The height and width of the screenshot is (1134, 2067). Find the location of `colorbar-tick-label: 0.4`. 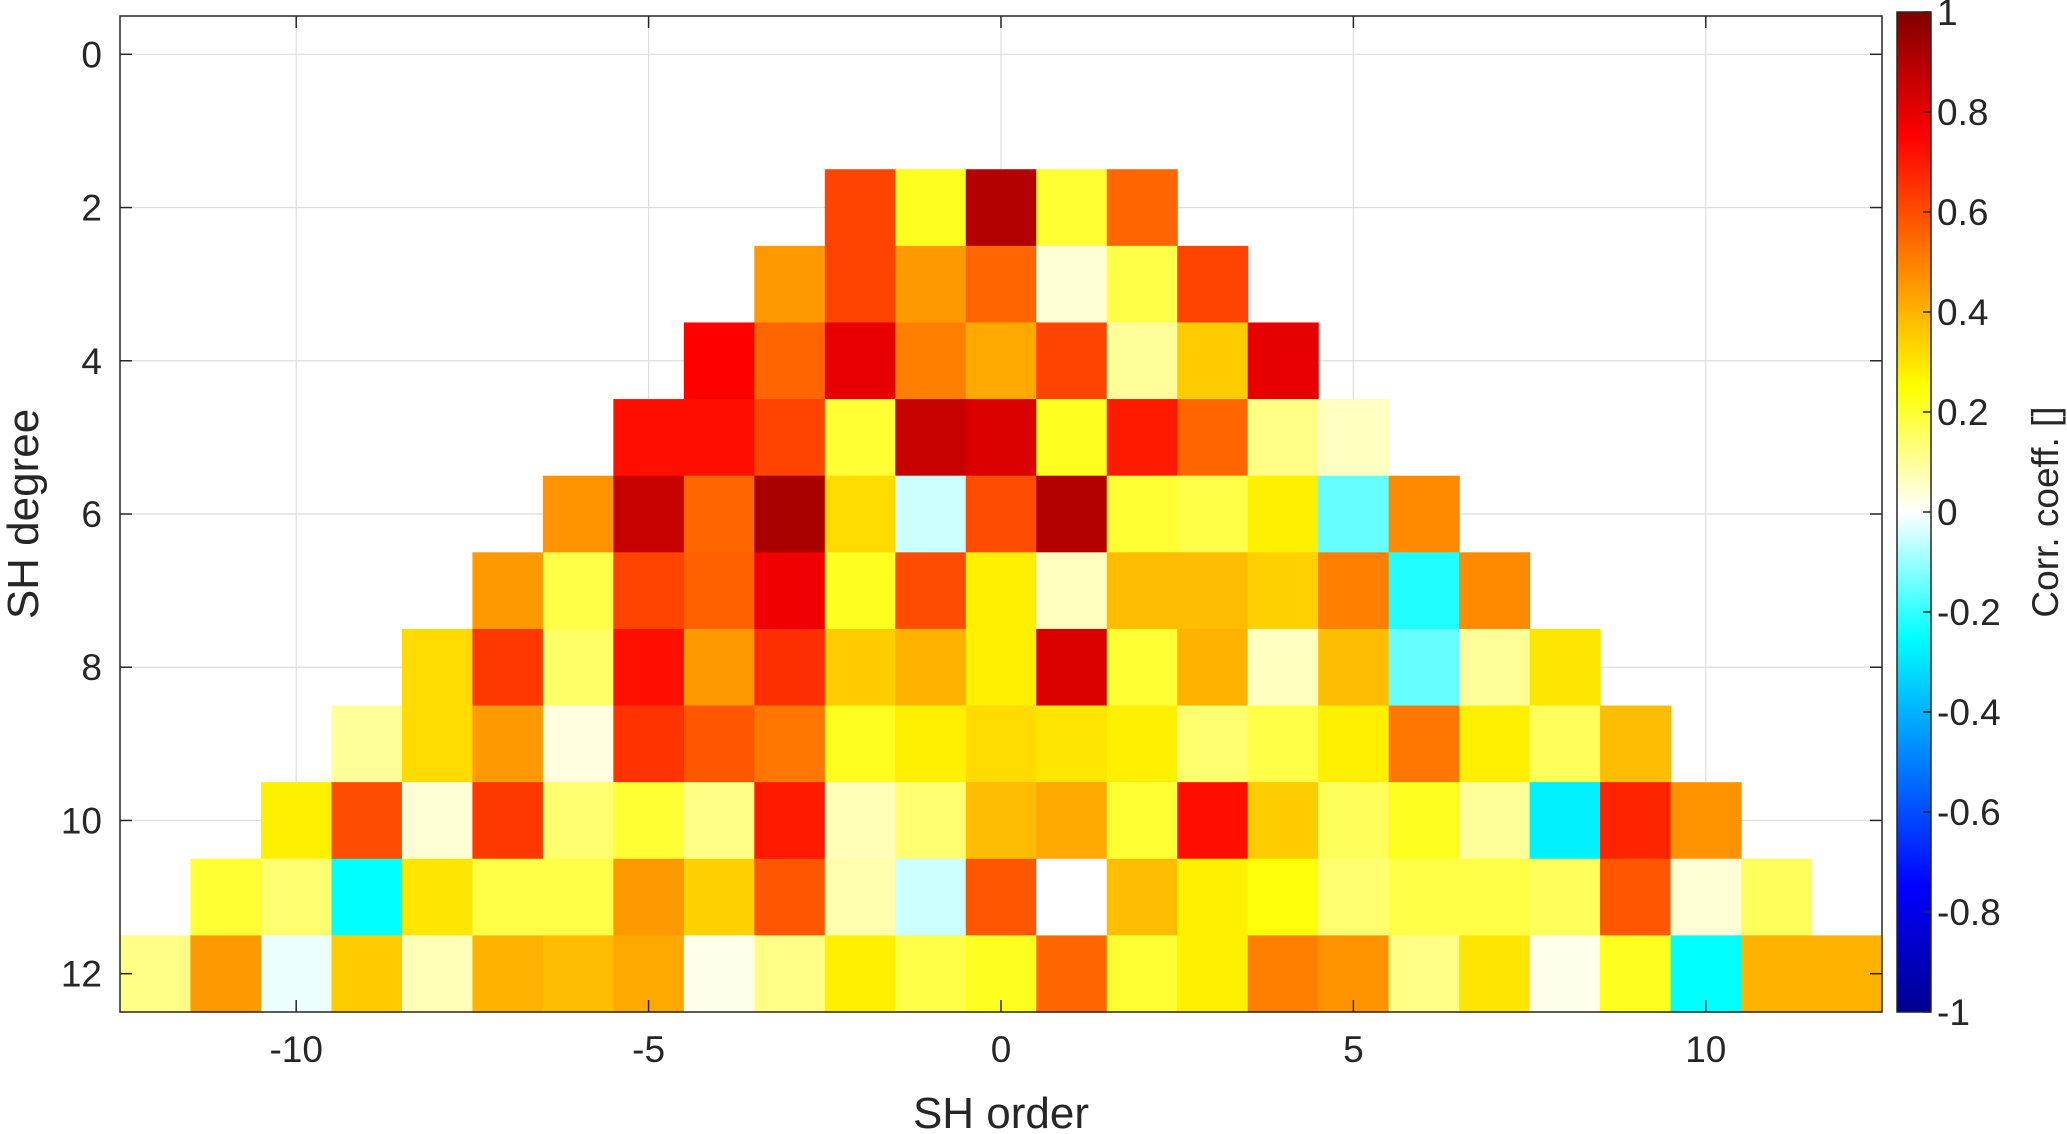

colorbar-tick-label: 0.4 is located at coordinates (1962, 312).